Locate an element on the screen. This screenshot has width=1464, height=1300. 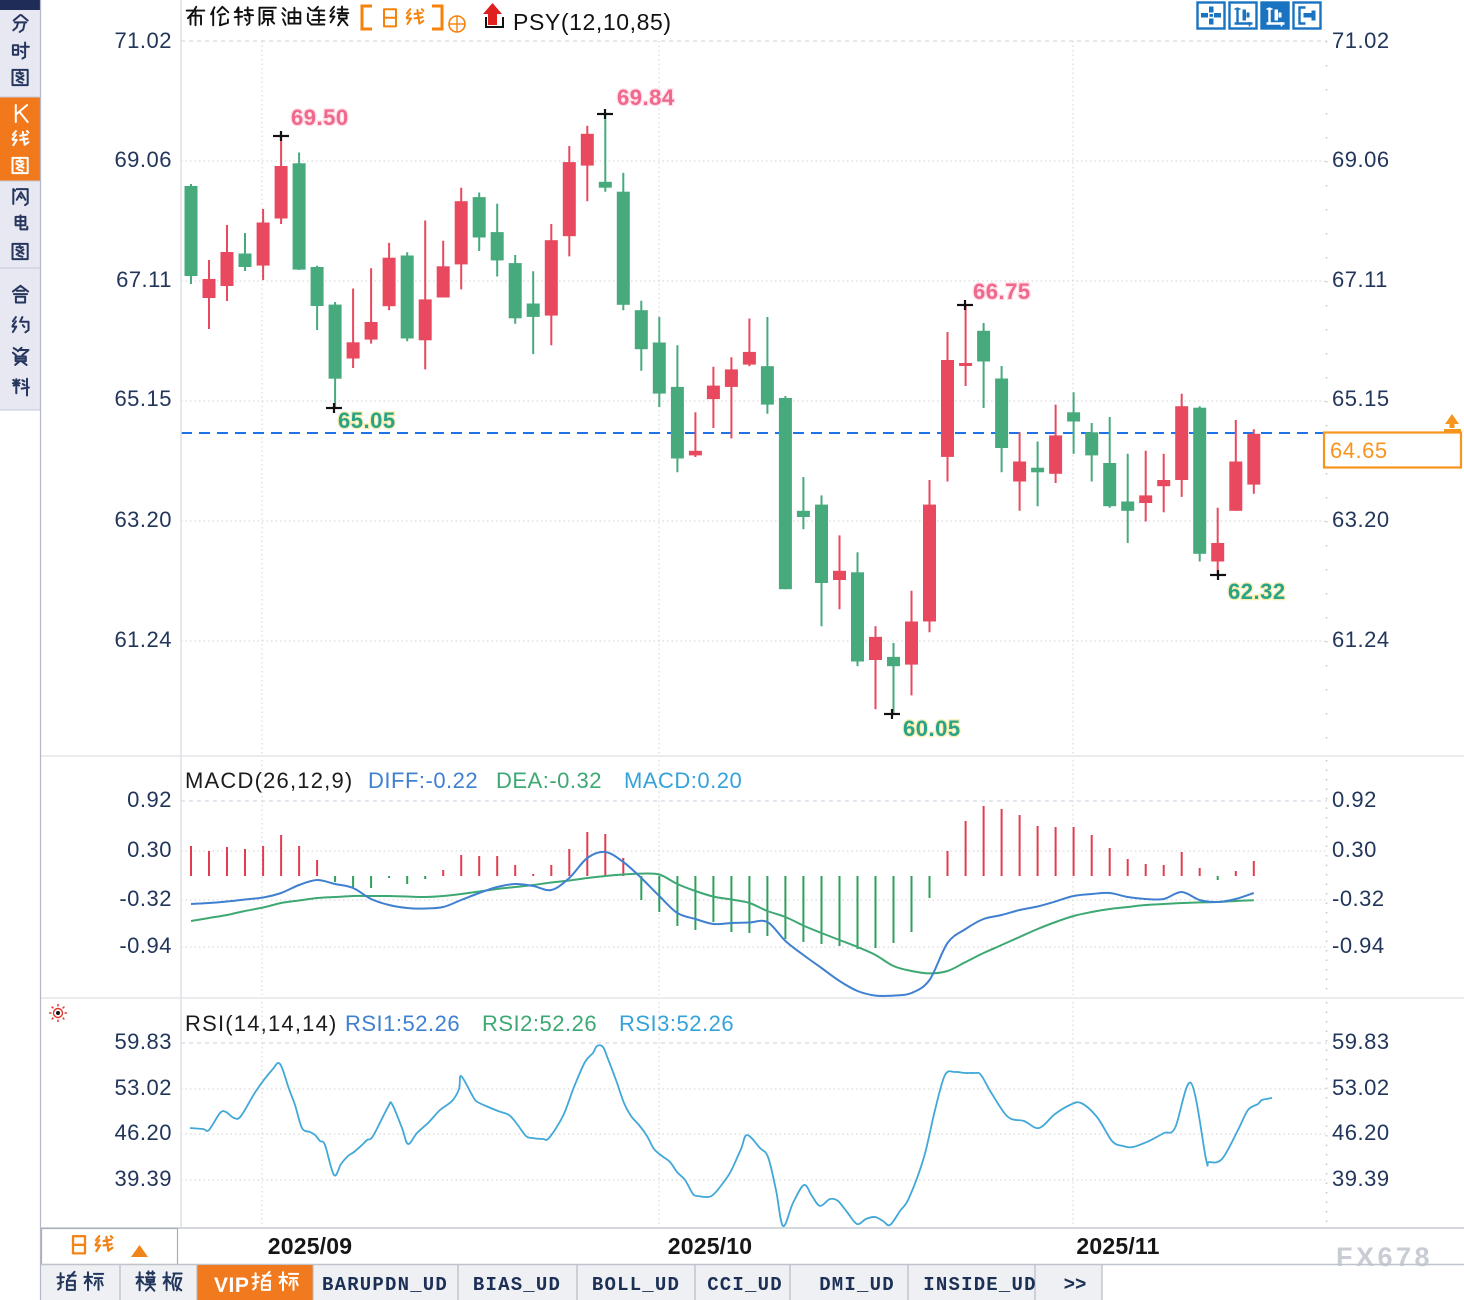
svg-text: DIFF:-0.22 is located at coordinates (423, 780).